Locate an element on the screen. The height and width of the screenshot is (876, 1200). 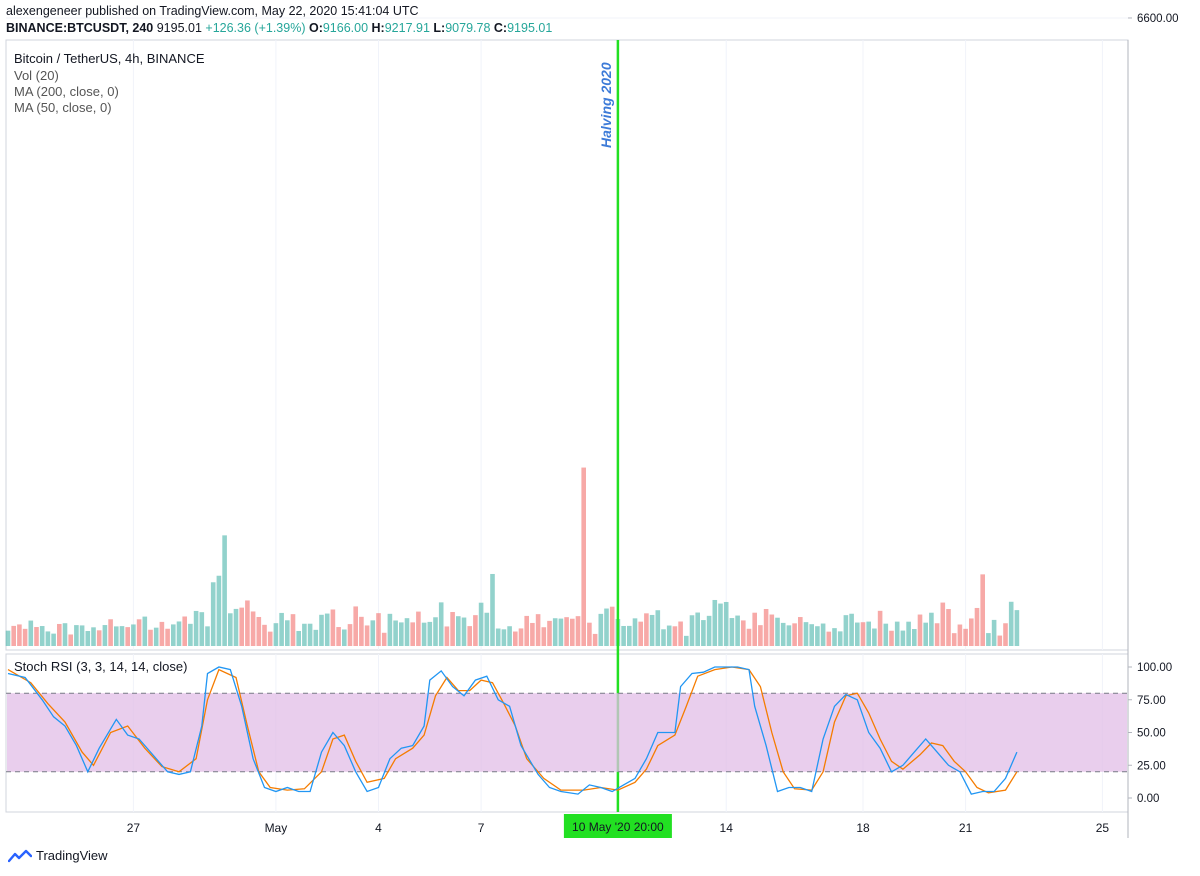
close-label: C: is located at coordinates (500, 28).